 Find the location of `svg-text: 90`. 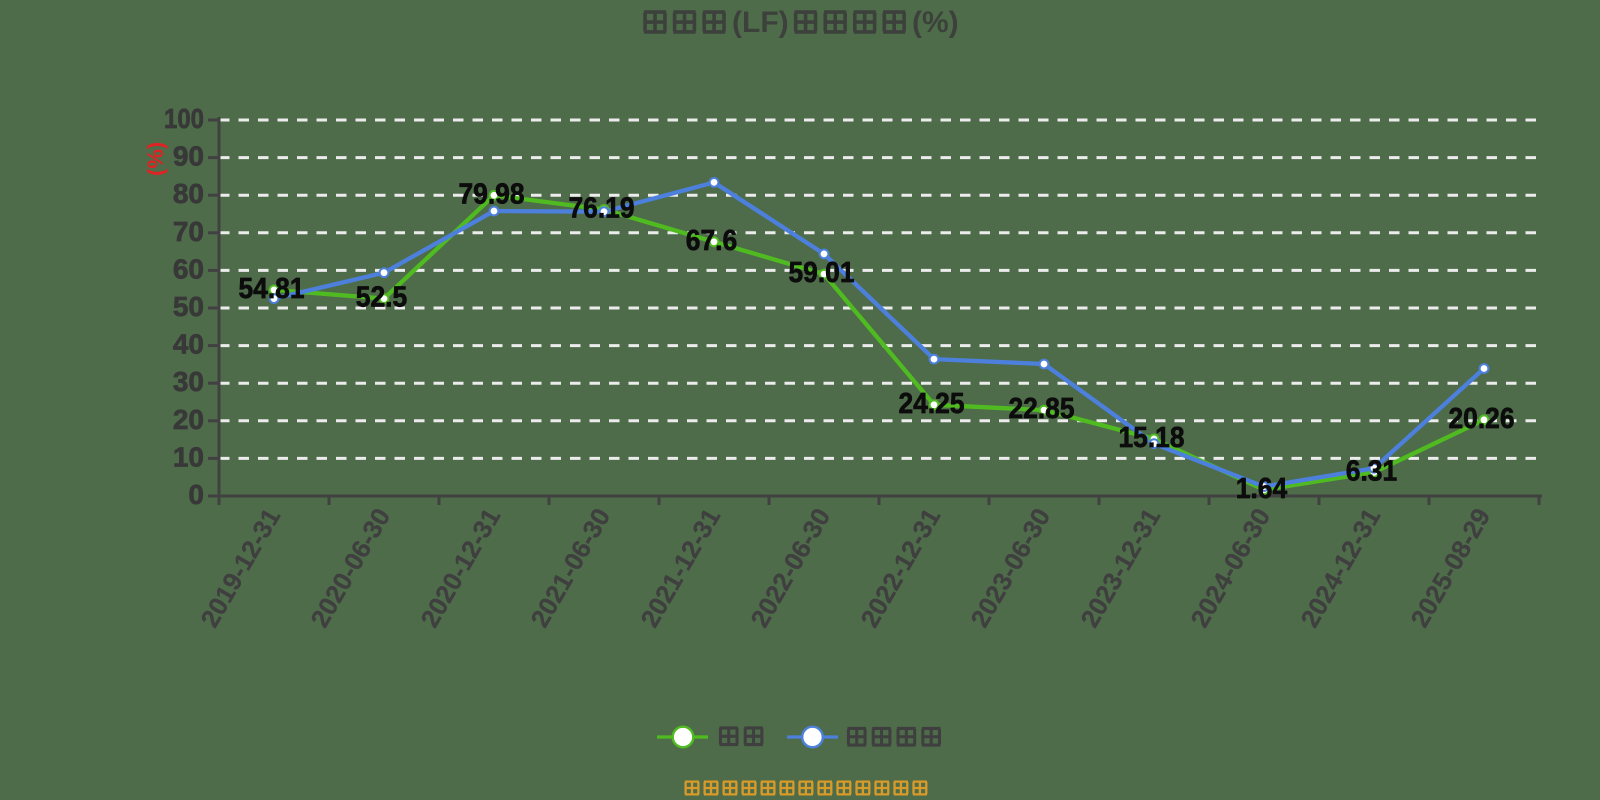

svg-text: 90 is located at coordinates (188, 156).